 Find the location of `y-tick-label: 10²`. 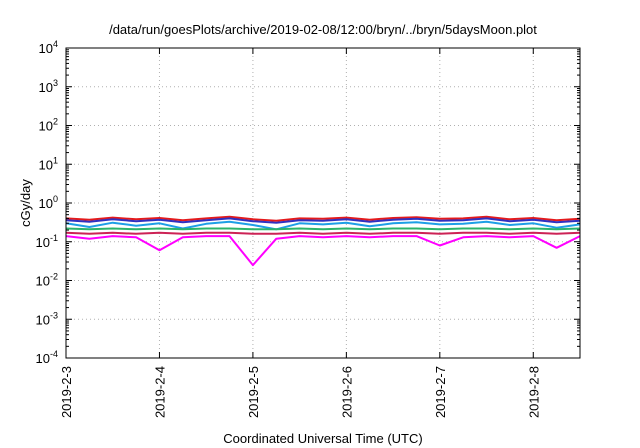

y-tick-label: 10² is located at coordinates (48, 125).